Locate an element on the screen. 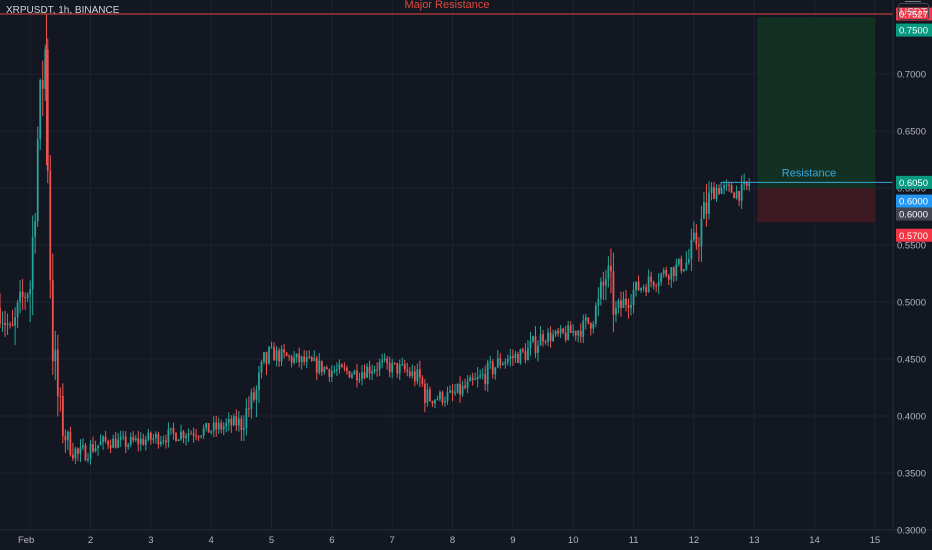  menu-icon is located at coordinates (913, 2).